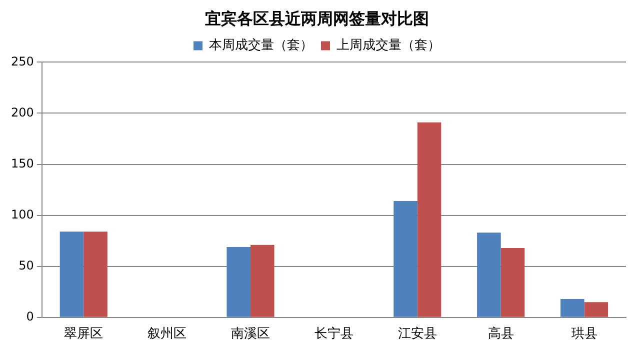 Image resolution: width=640 pixels, height=353 pixels. Describe the element at coordinates (417, 334) in the screenshot. I see `x-tick-label: 江安县` at that location.